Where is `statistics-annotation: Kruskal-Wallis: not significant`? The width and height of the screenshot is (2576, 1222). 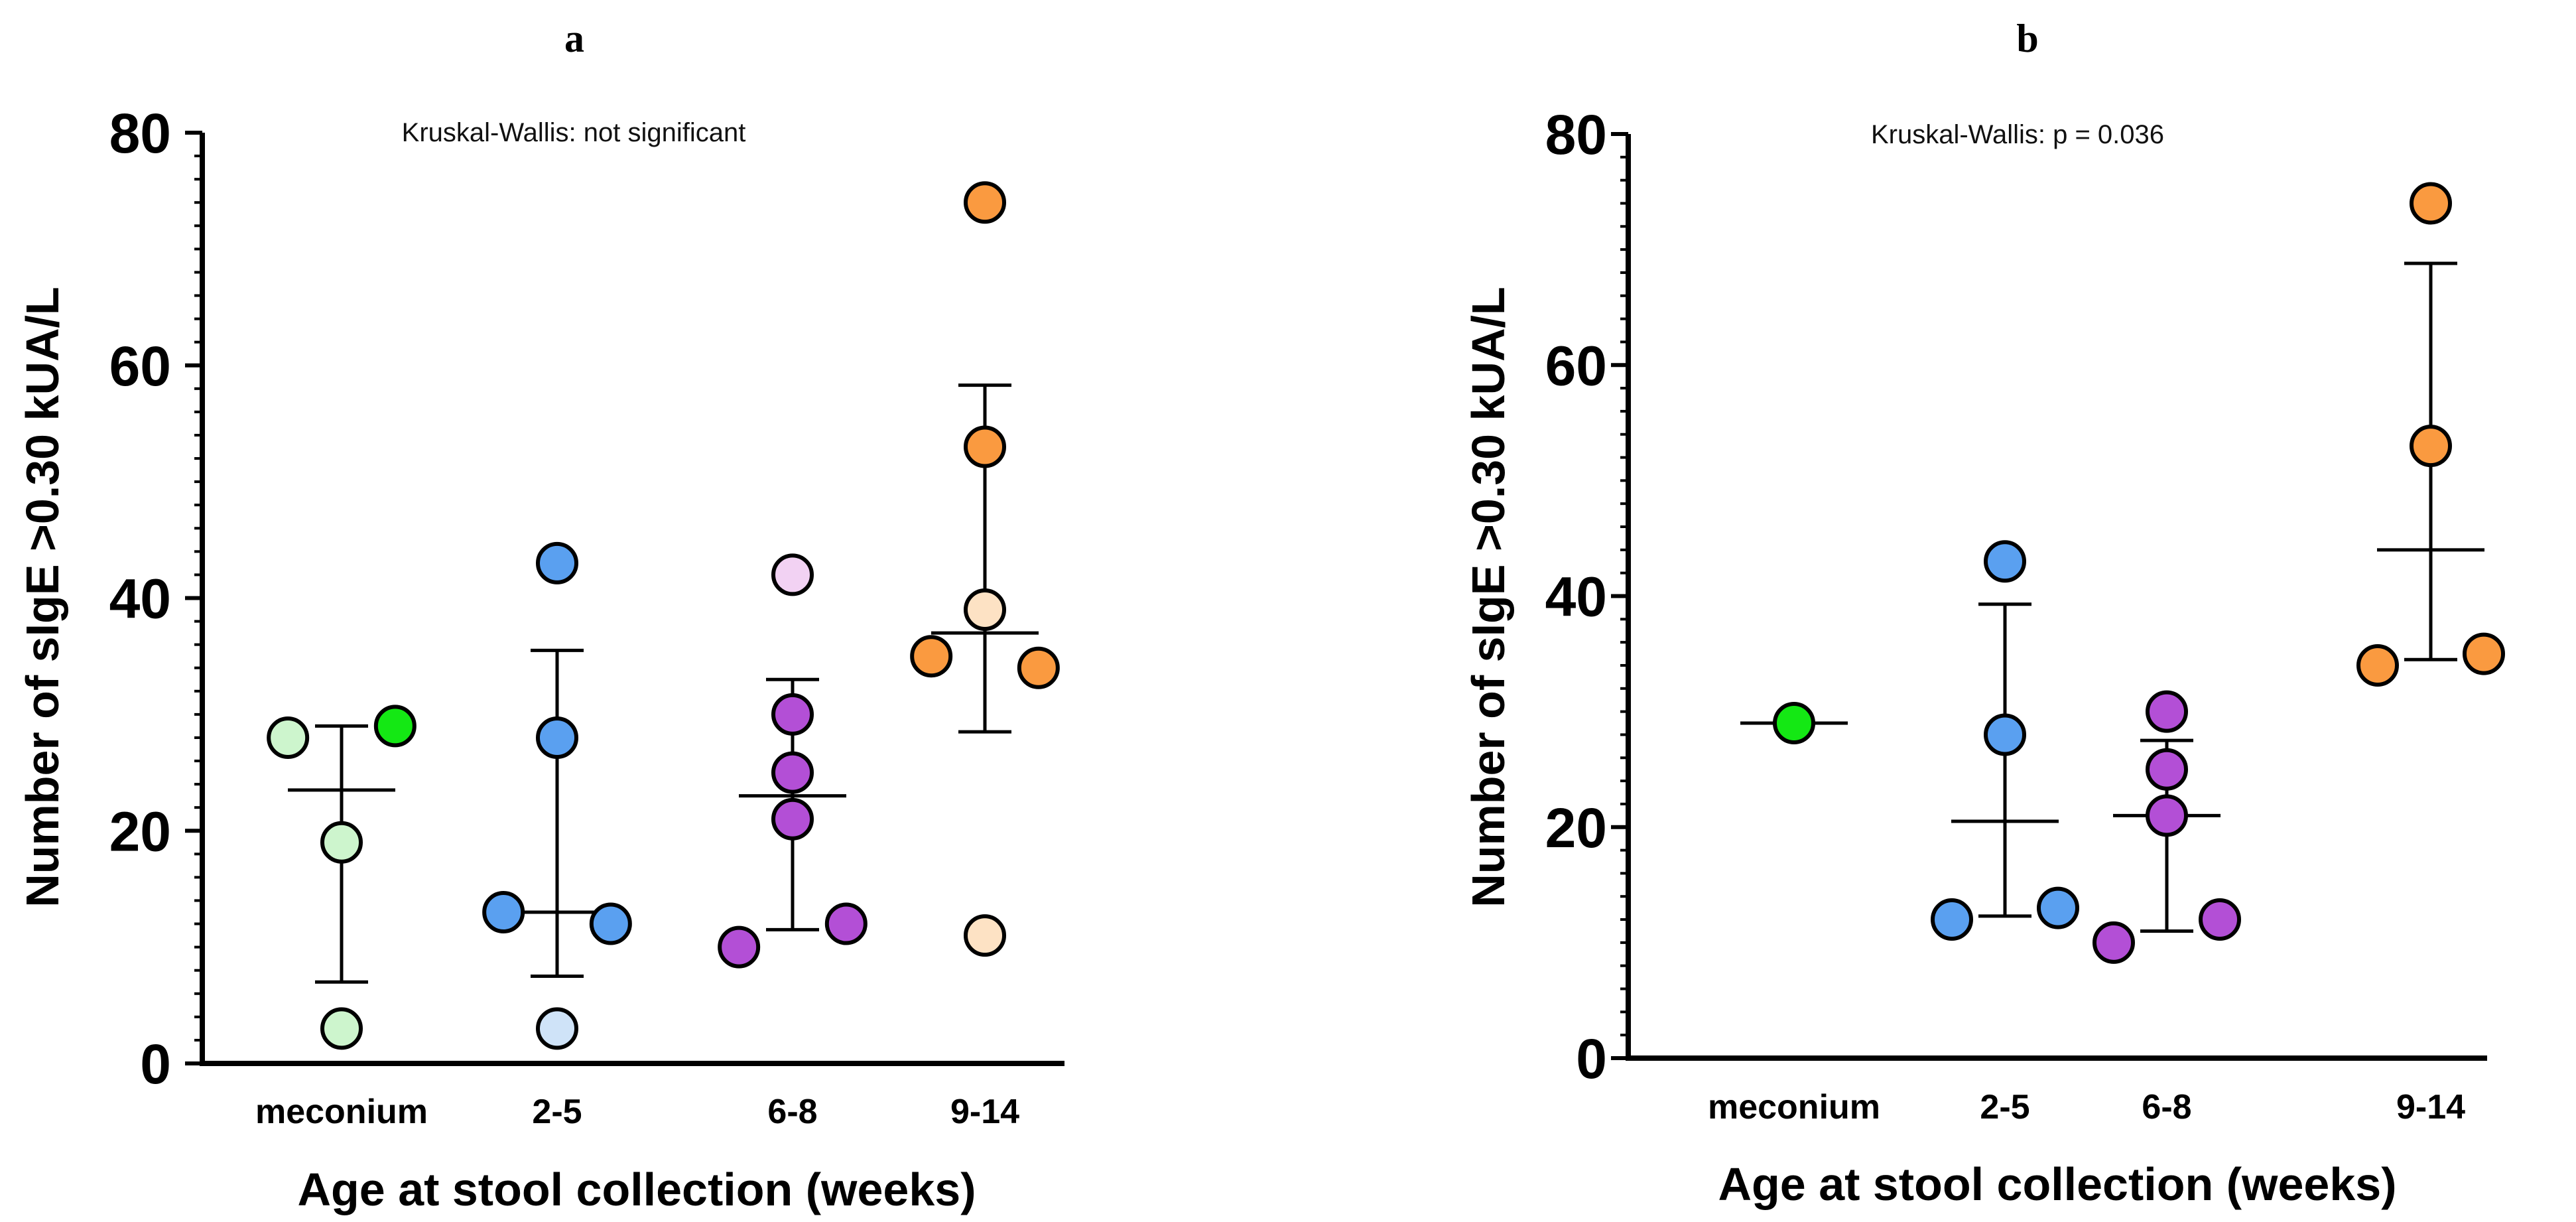
statistics-annotation: Kruskal-Wallis: not significant is located at coordinates (574, 132).